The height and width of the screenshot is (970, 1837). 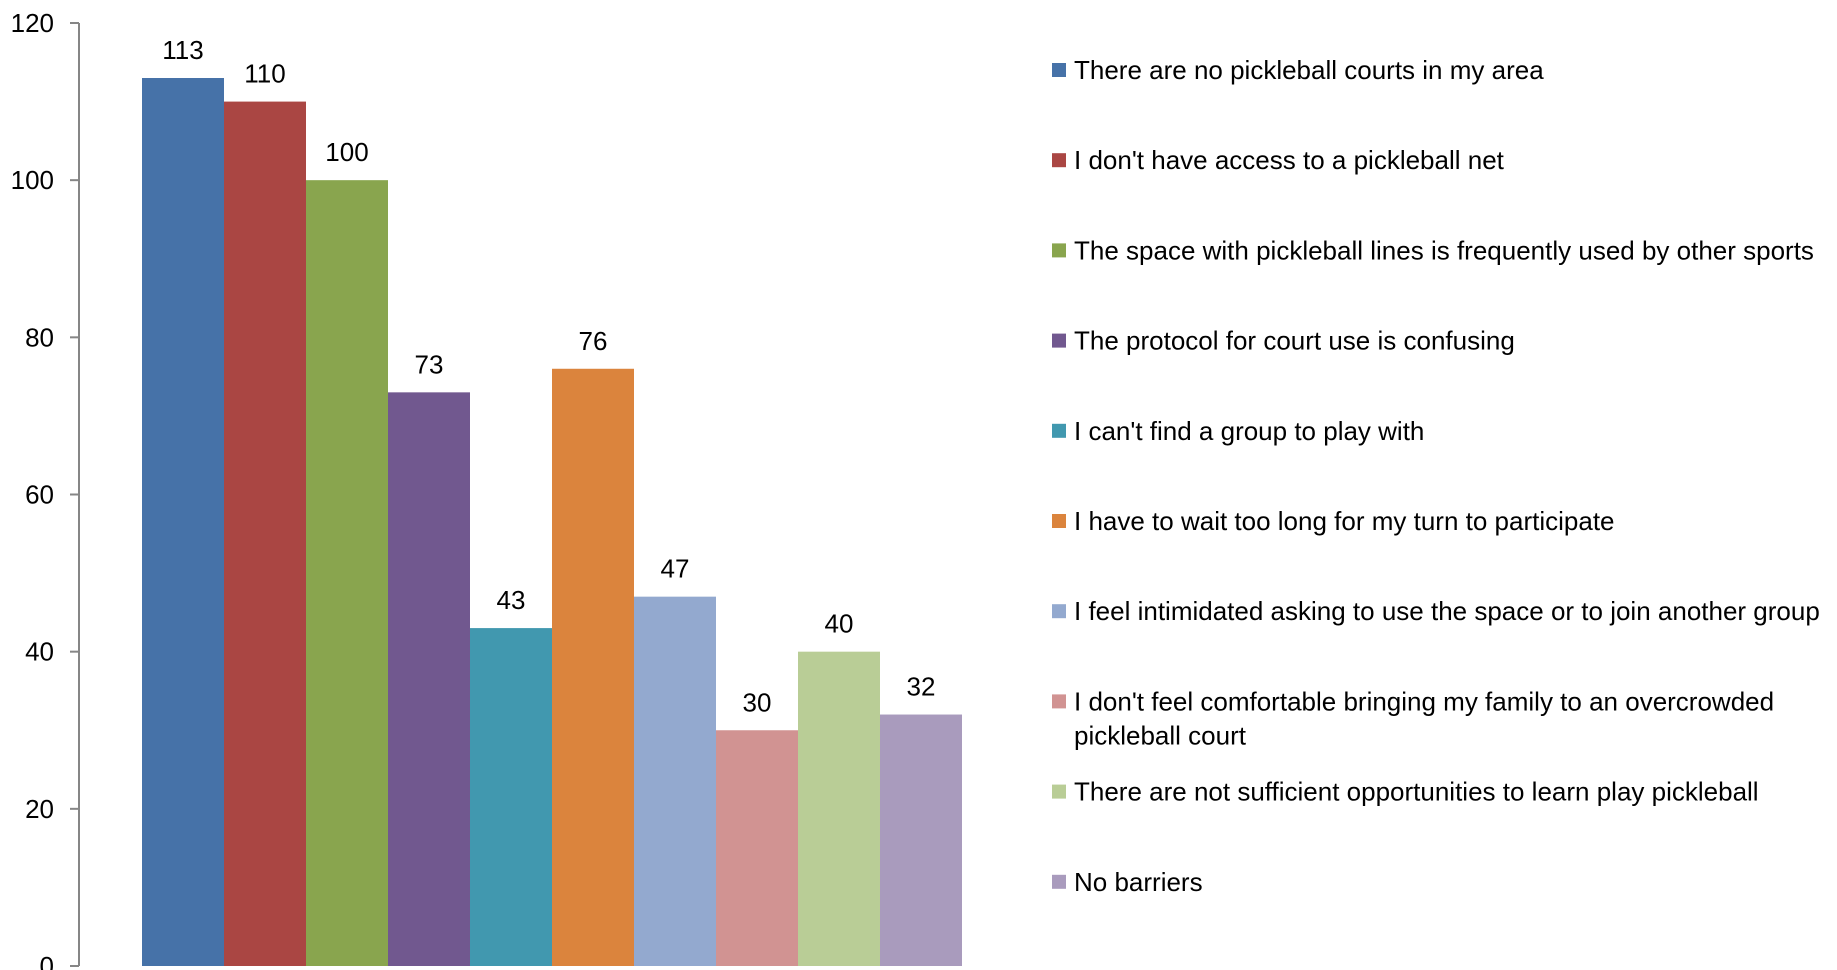 I want to click on bar-value-label: 76, so click(x=593, y=341).